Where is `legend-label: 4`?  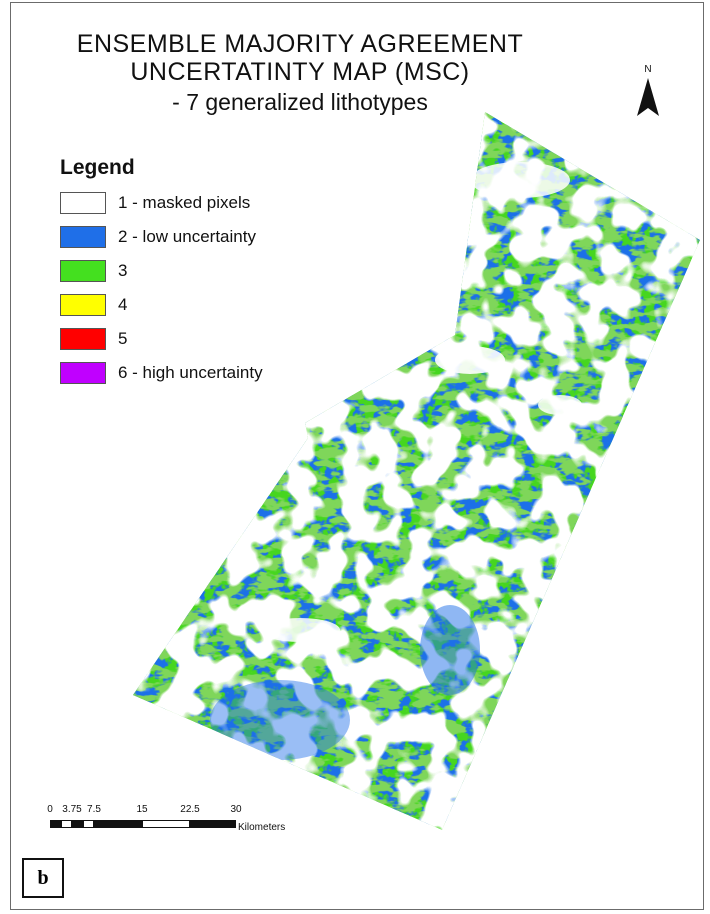
legend-label: 4 is located at coordinates (123, 304).